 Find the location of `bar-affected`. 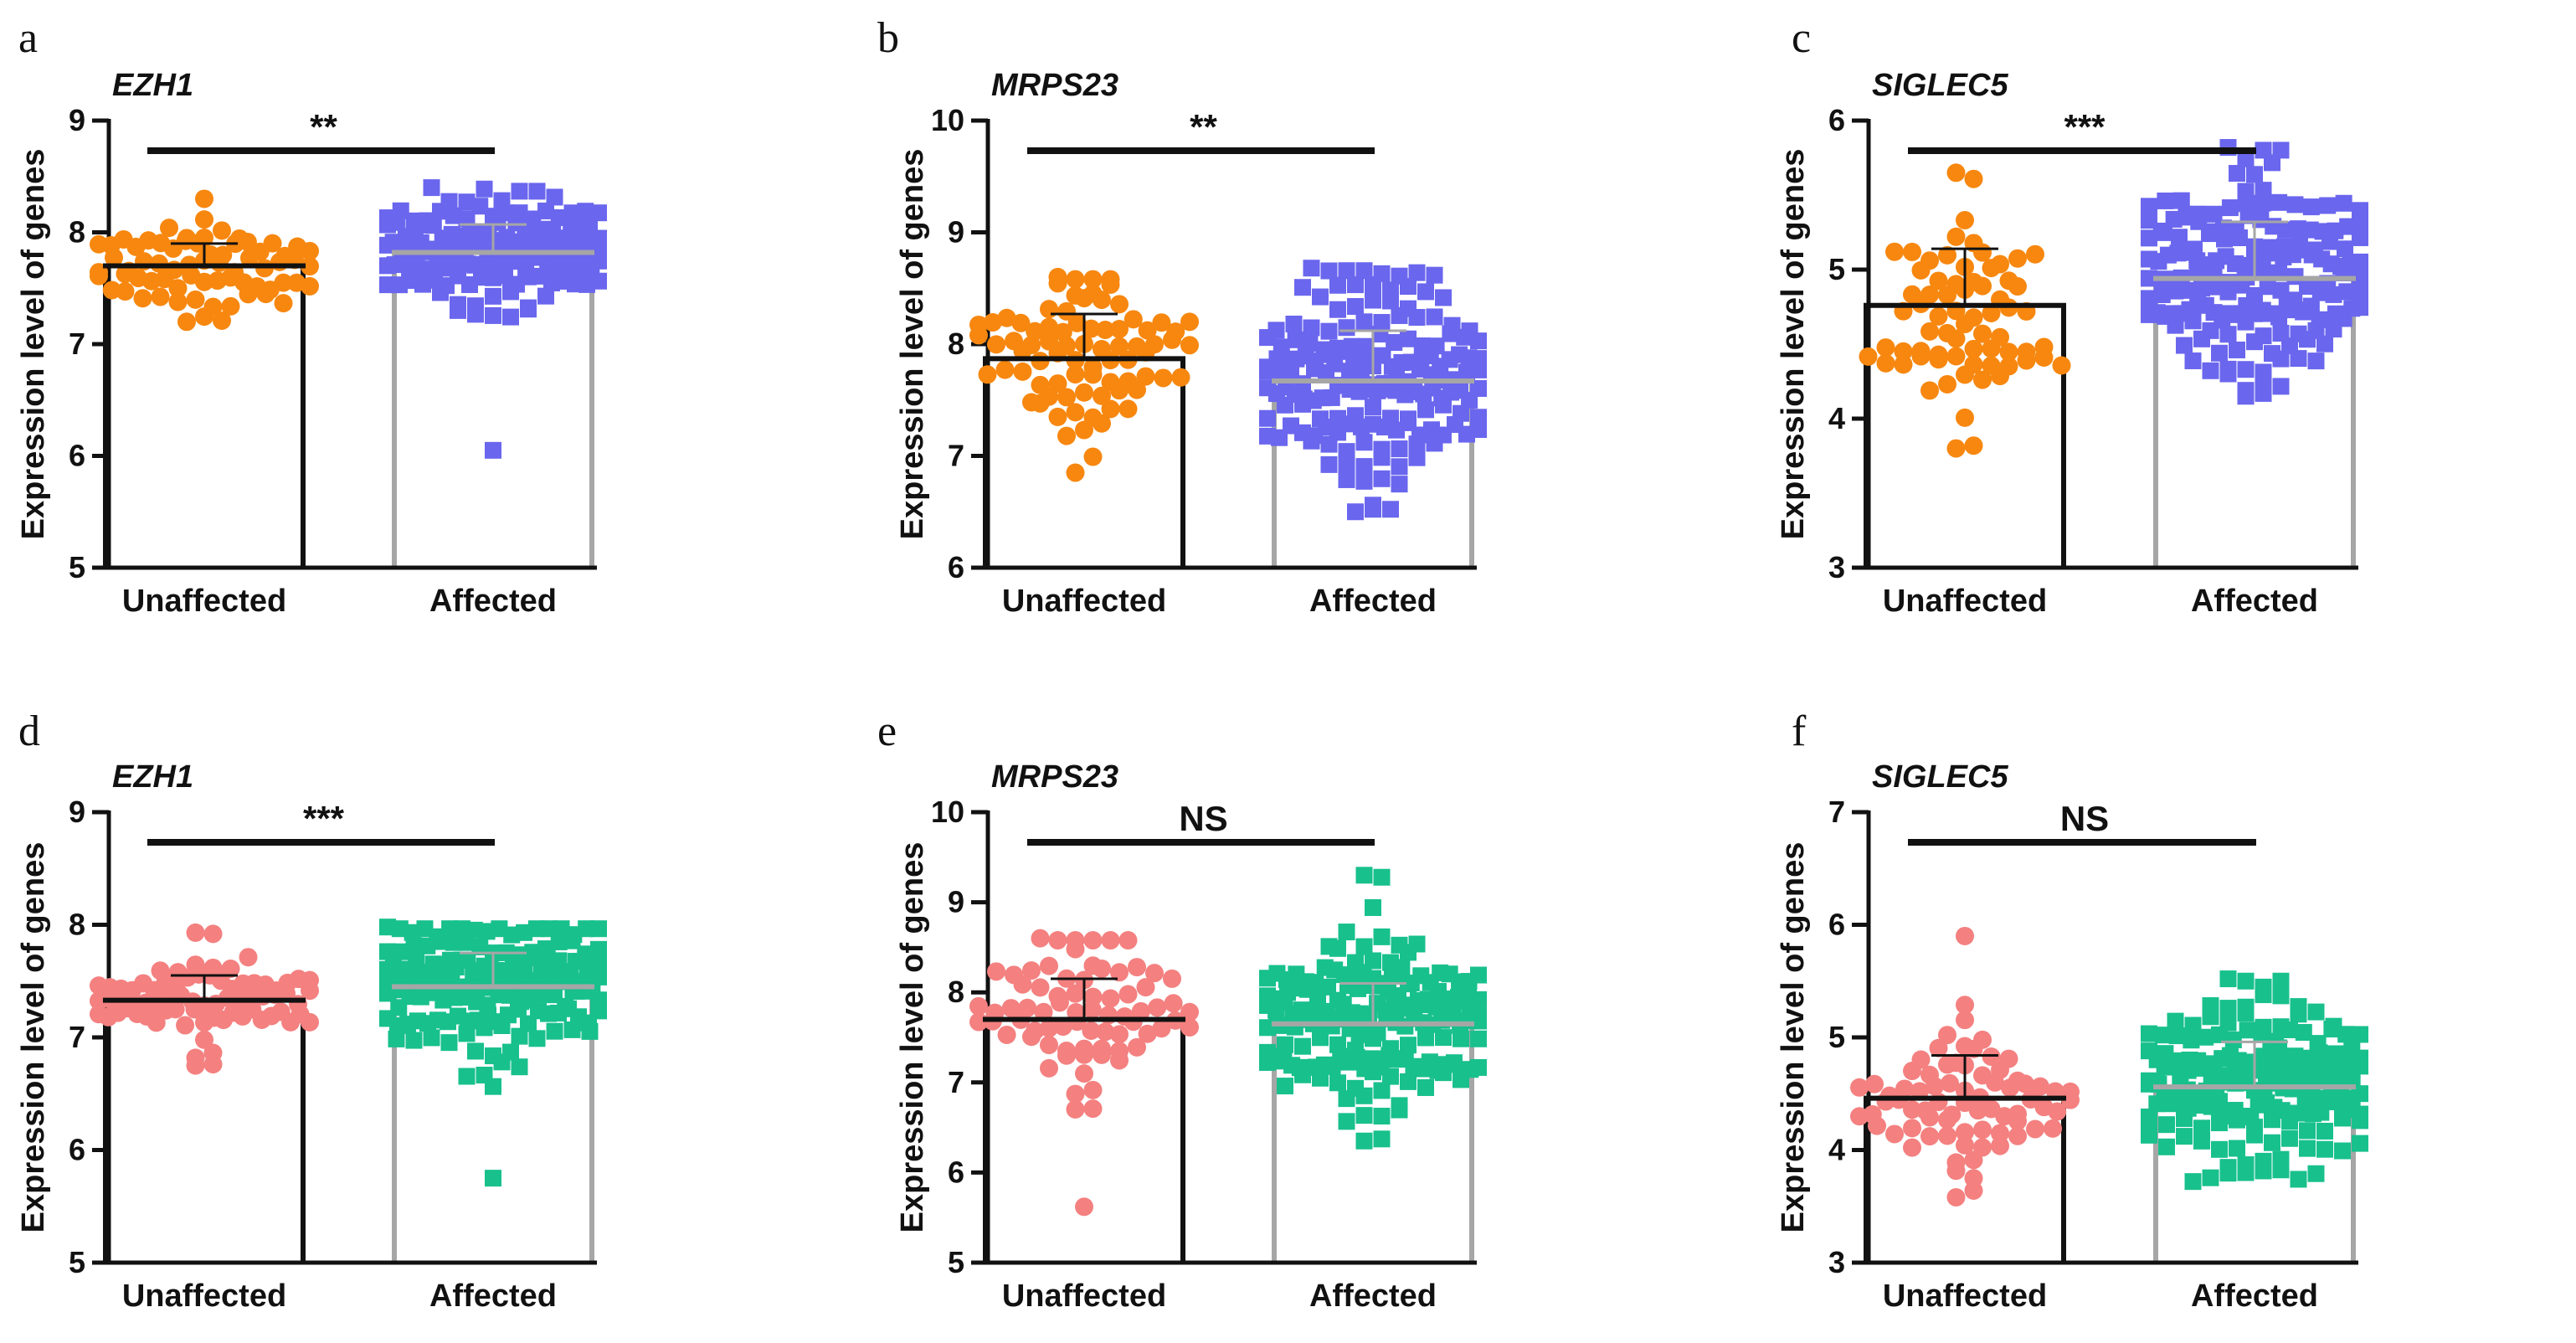

bar-affected is located at coordinates (1373, 414).